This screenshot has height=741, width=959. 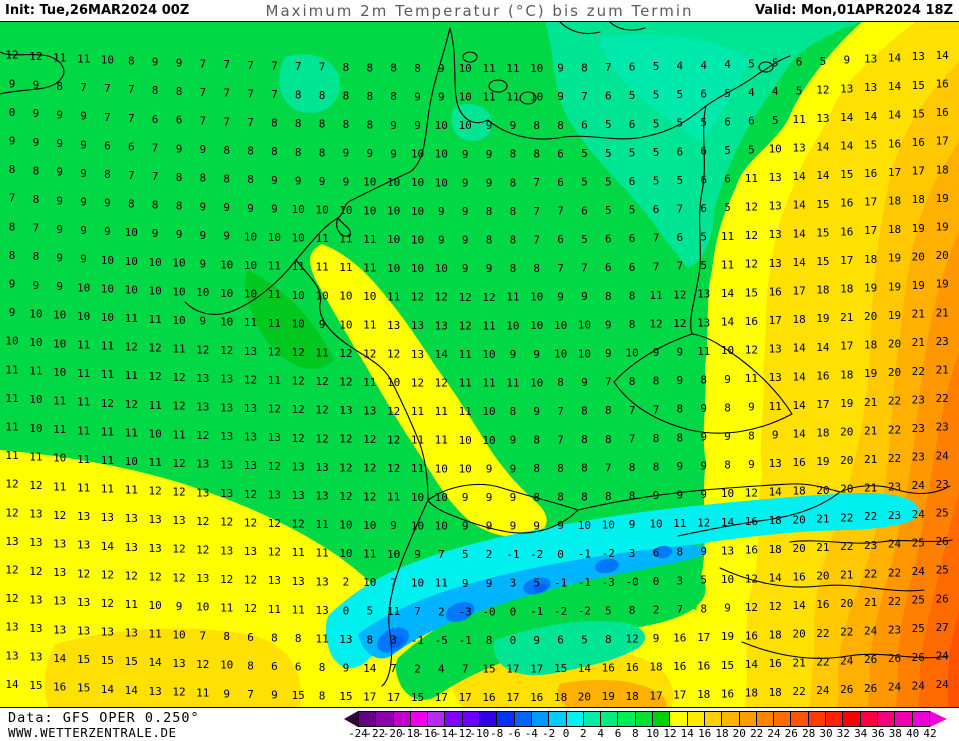 What do you see at coordinates (488, 611) in the screenshot?
I see `temperature-value: -0` at bounding box center [488, 611].